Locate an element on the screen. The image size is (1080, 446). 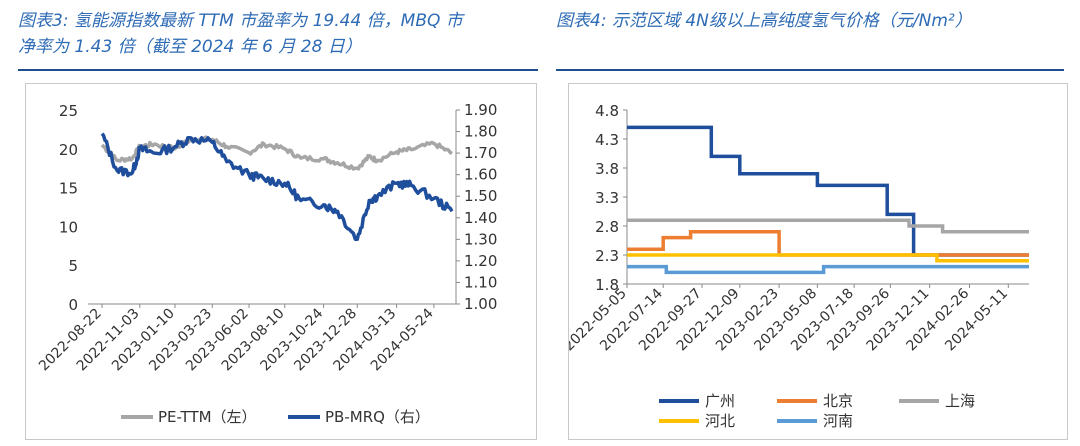
y-tick-label: 4.3 is located at coordinates (607, 140).